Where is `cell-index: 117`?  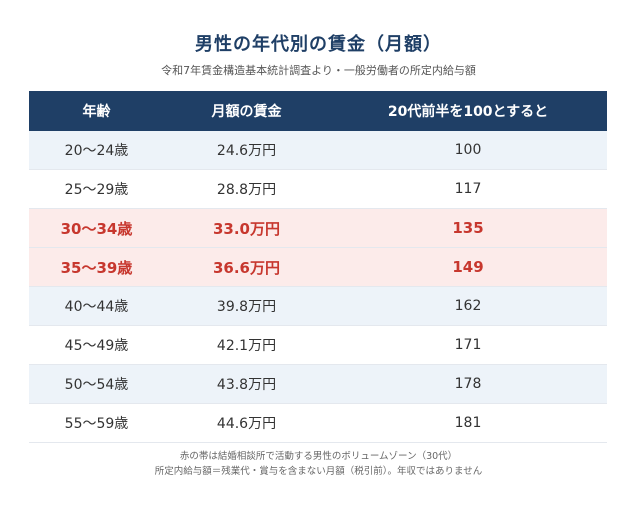
cell-index: 117 is located at coordinates (468, 189).